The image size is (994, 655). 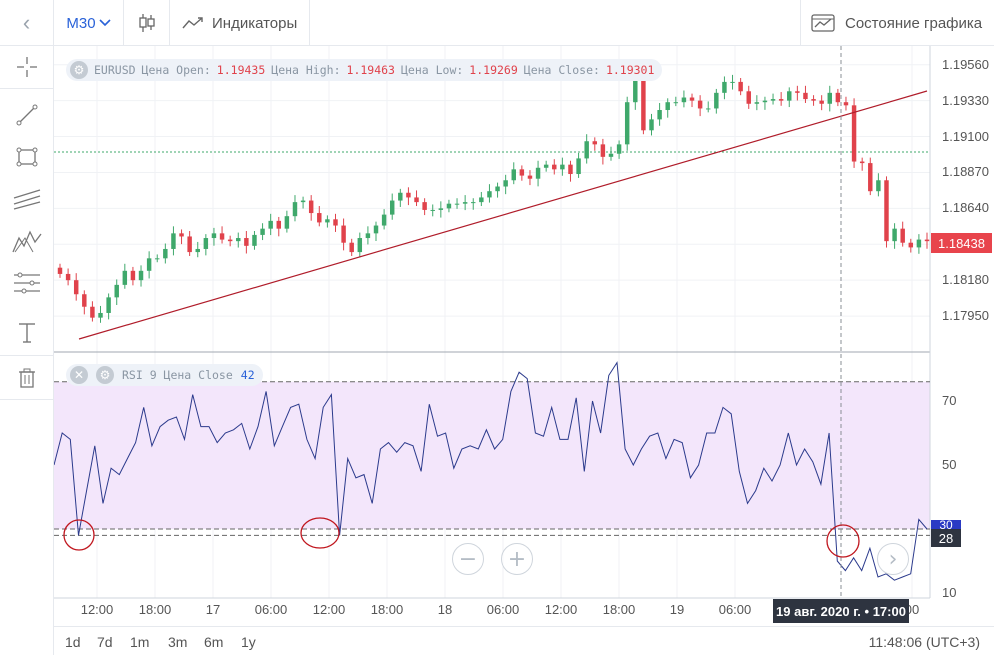 I want to click on price-axis-label: 1.19560, so click(x=965, y=64).